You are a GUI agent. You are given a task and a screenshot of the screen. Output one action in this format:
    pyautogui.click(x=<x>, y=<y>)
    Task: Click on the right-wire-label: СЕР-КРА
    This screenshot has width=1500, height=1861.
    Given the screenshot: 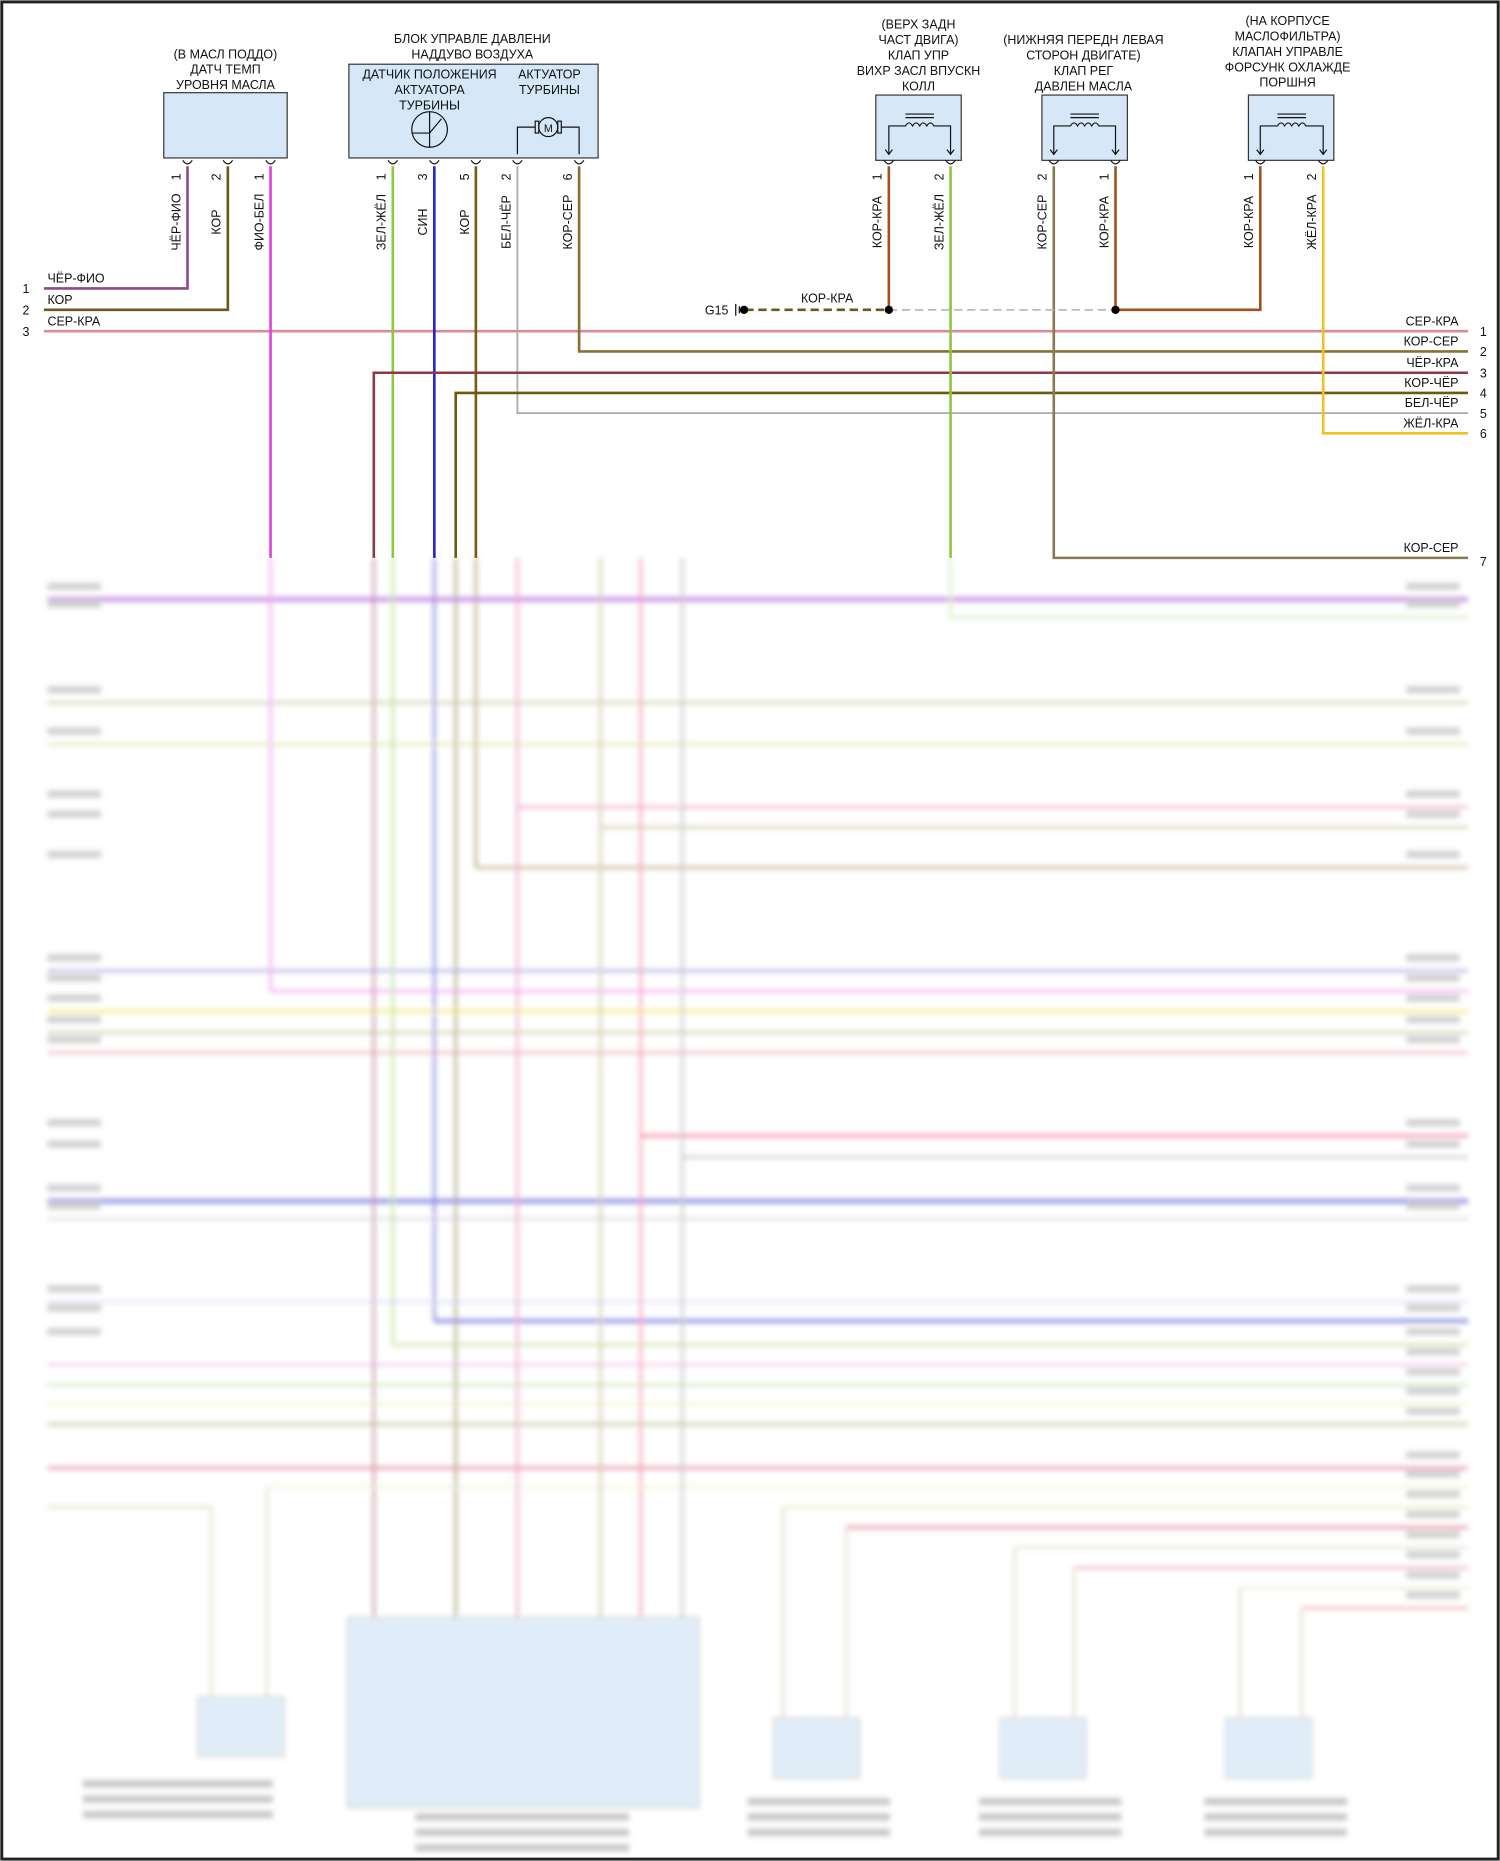 What is the action you would take?
    pyautogui.click(x=1432, y=321)
    